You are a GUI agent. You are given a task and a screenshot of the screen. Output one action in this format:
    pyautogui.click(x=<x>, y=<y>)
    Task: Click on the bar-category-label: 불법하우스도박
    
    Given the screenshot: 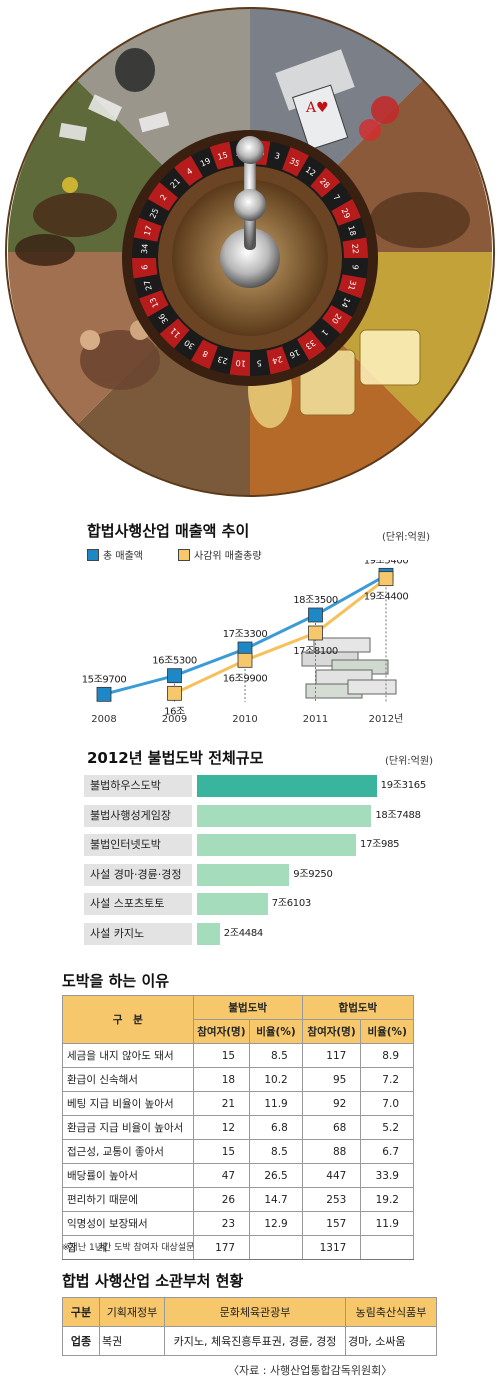 What is the action you would take?
    pyautogui.click(x=138, y=786)
    